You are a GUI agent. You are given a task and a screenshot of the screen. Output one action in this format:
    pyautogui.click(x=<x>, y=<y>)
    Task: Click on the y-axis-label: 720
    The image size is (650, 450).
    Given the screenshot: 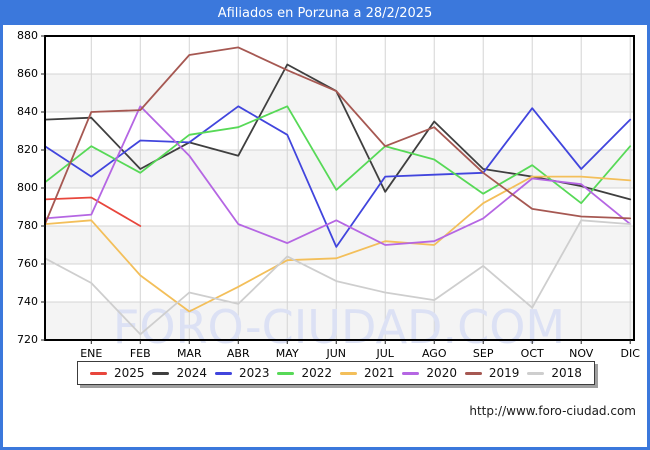 What is the action you would take?
    pyautogui.click(x=27, y=339)
    